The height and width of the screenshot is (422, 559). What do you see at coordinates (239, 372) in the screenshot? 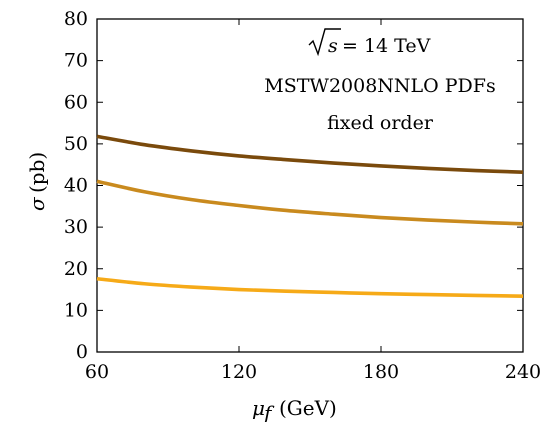
I see `x-tick-label: 120` at bounding box center [239, 372].